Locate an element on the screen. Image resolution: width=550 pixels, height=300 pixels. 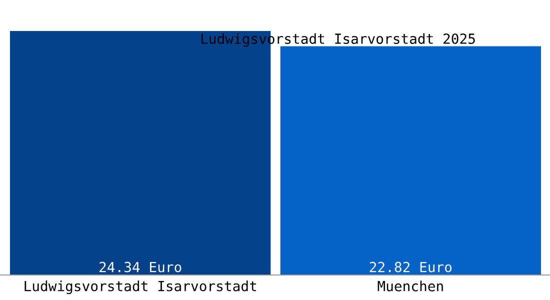
data-label: 24.34 Euro is located at coordinates (141, 267).